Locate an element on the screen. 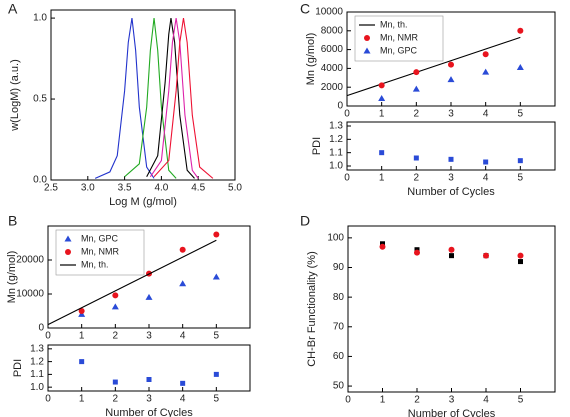 The image size is (570, 417). x-axis-label: Log M (g/mol) is located at coordinates (143, 202).